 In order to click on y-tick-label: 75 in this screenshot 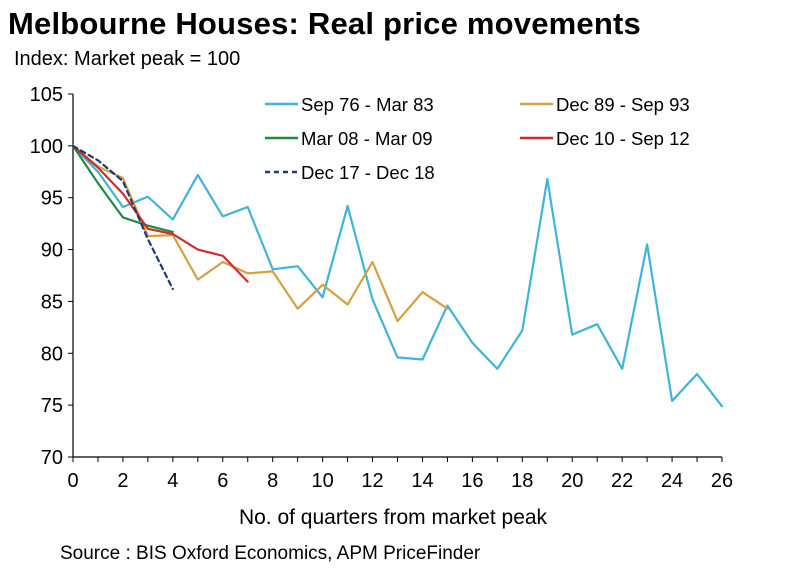, I will do `click(52, 406)`.